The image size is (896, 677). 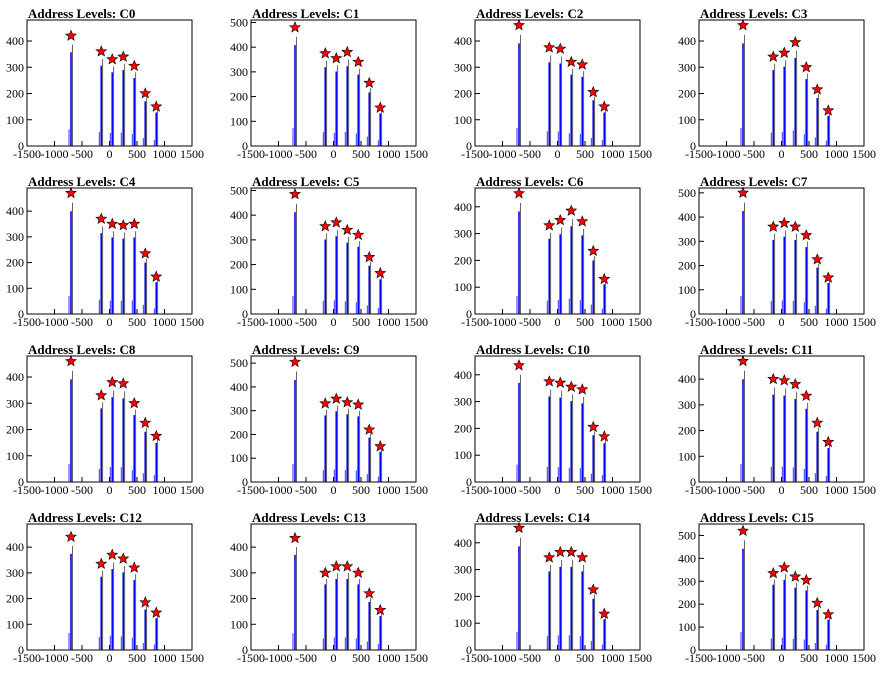 I want to click on panel-title: Address Levels: C3, so click(x=754, y=13).